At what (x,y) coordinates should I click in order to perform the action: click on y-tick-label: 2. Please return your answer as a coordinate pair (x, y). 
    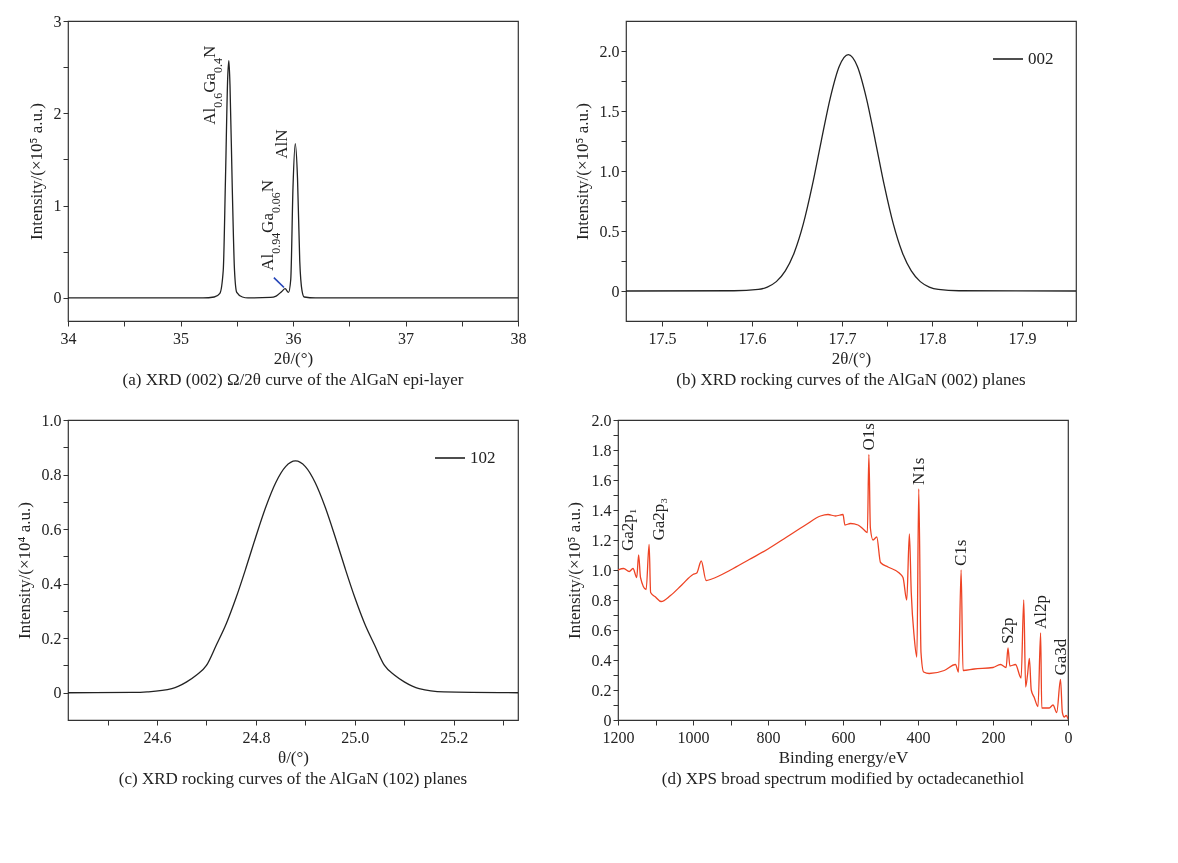
    Looking at the image, I should click on (57, 113).